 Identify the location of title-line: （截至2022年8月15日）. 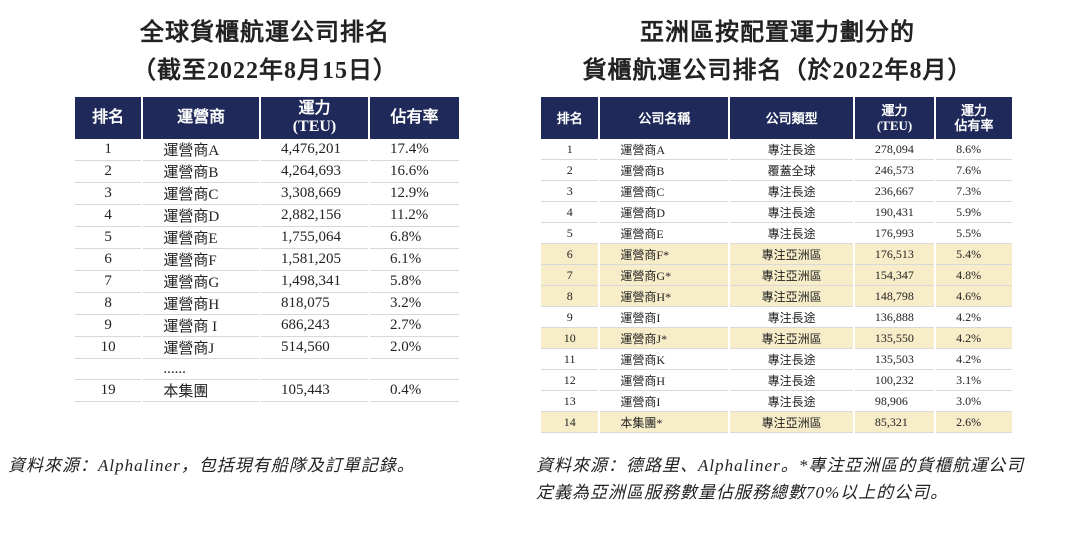
(265, 71).